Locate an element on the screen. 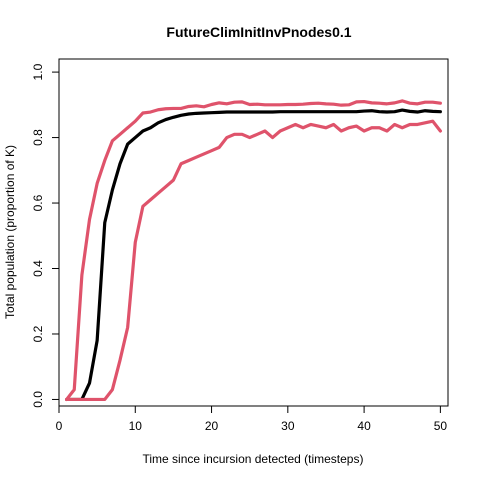 This screenshot has width=480, height=480. y-axis-label: Total population (proportion of K) is located at coordinates (10, 232).